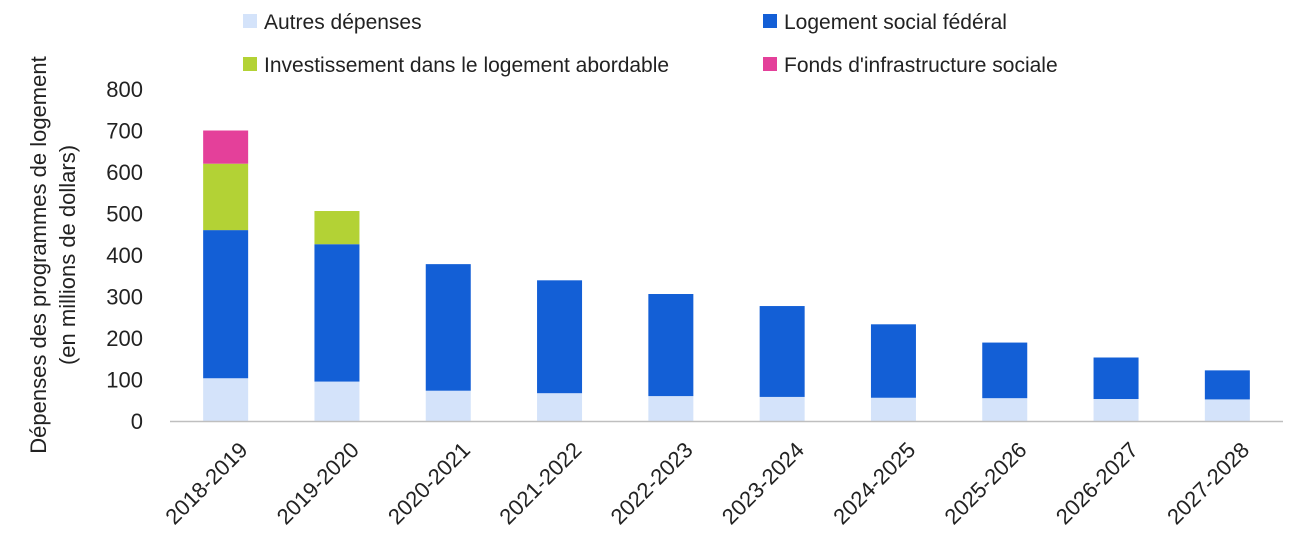 Image resolution: width=1300 pixels, height=557 pixels. I want to click on x-tick-label: 2022-2023, so click(652, 483).